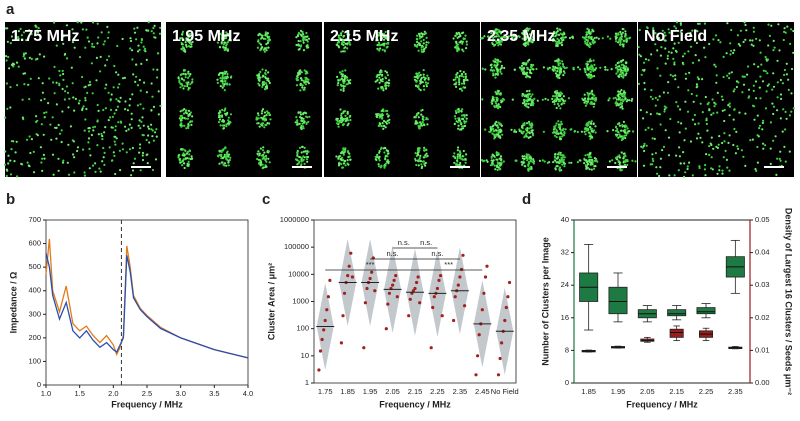 The image size is (800, 421). I want to click on y-tick-label: 100000, so click(296, 246).